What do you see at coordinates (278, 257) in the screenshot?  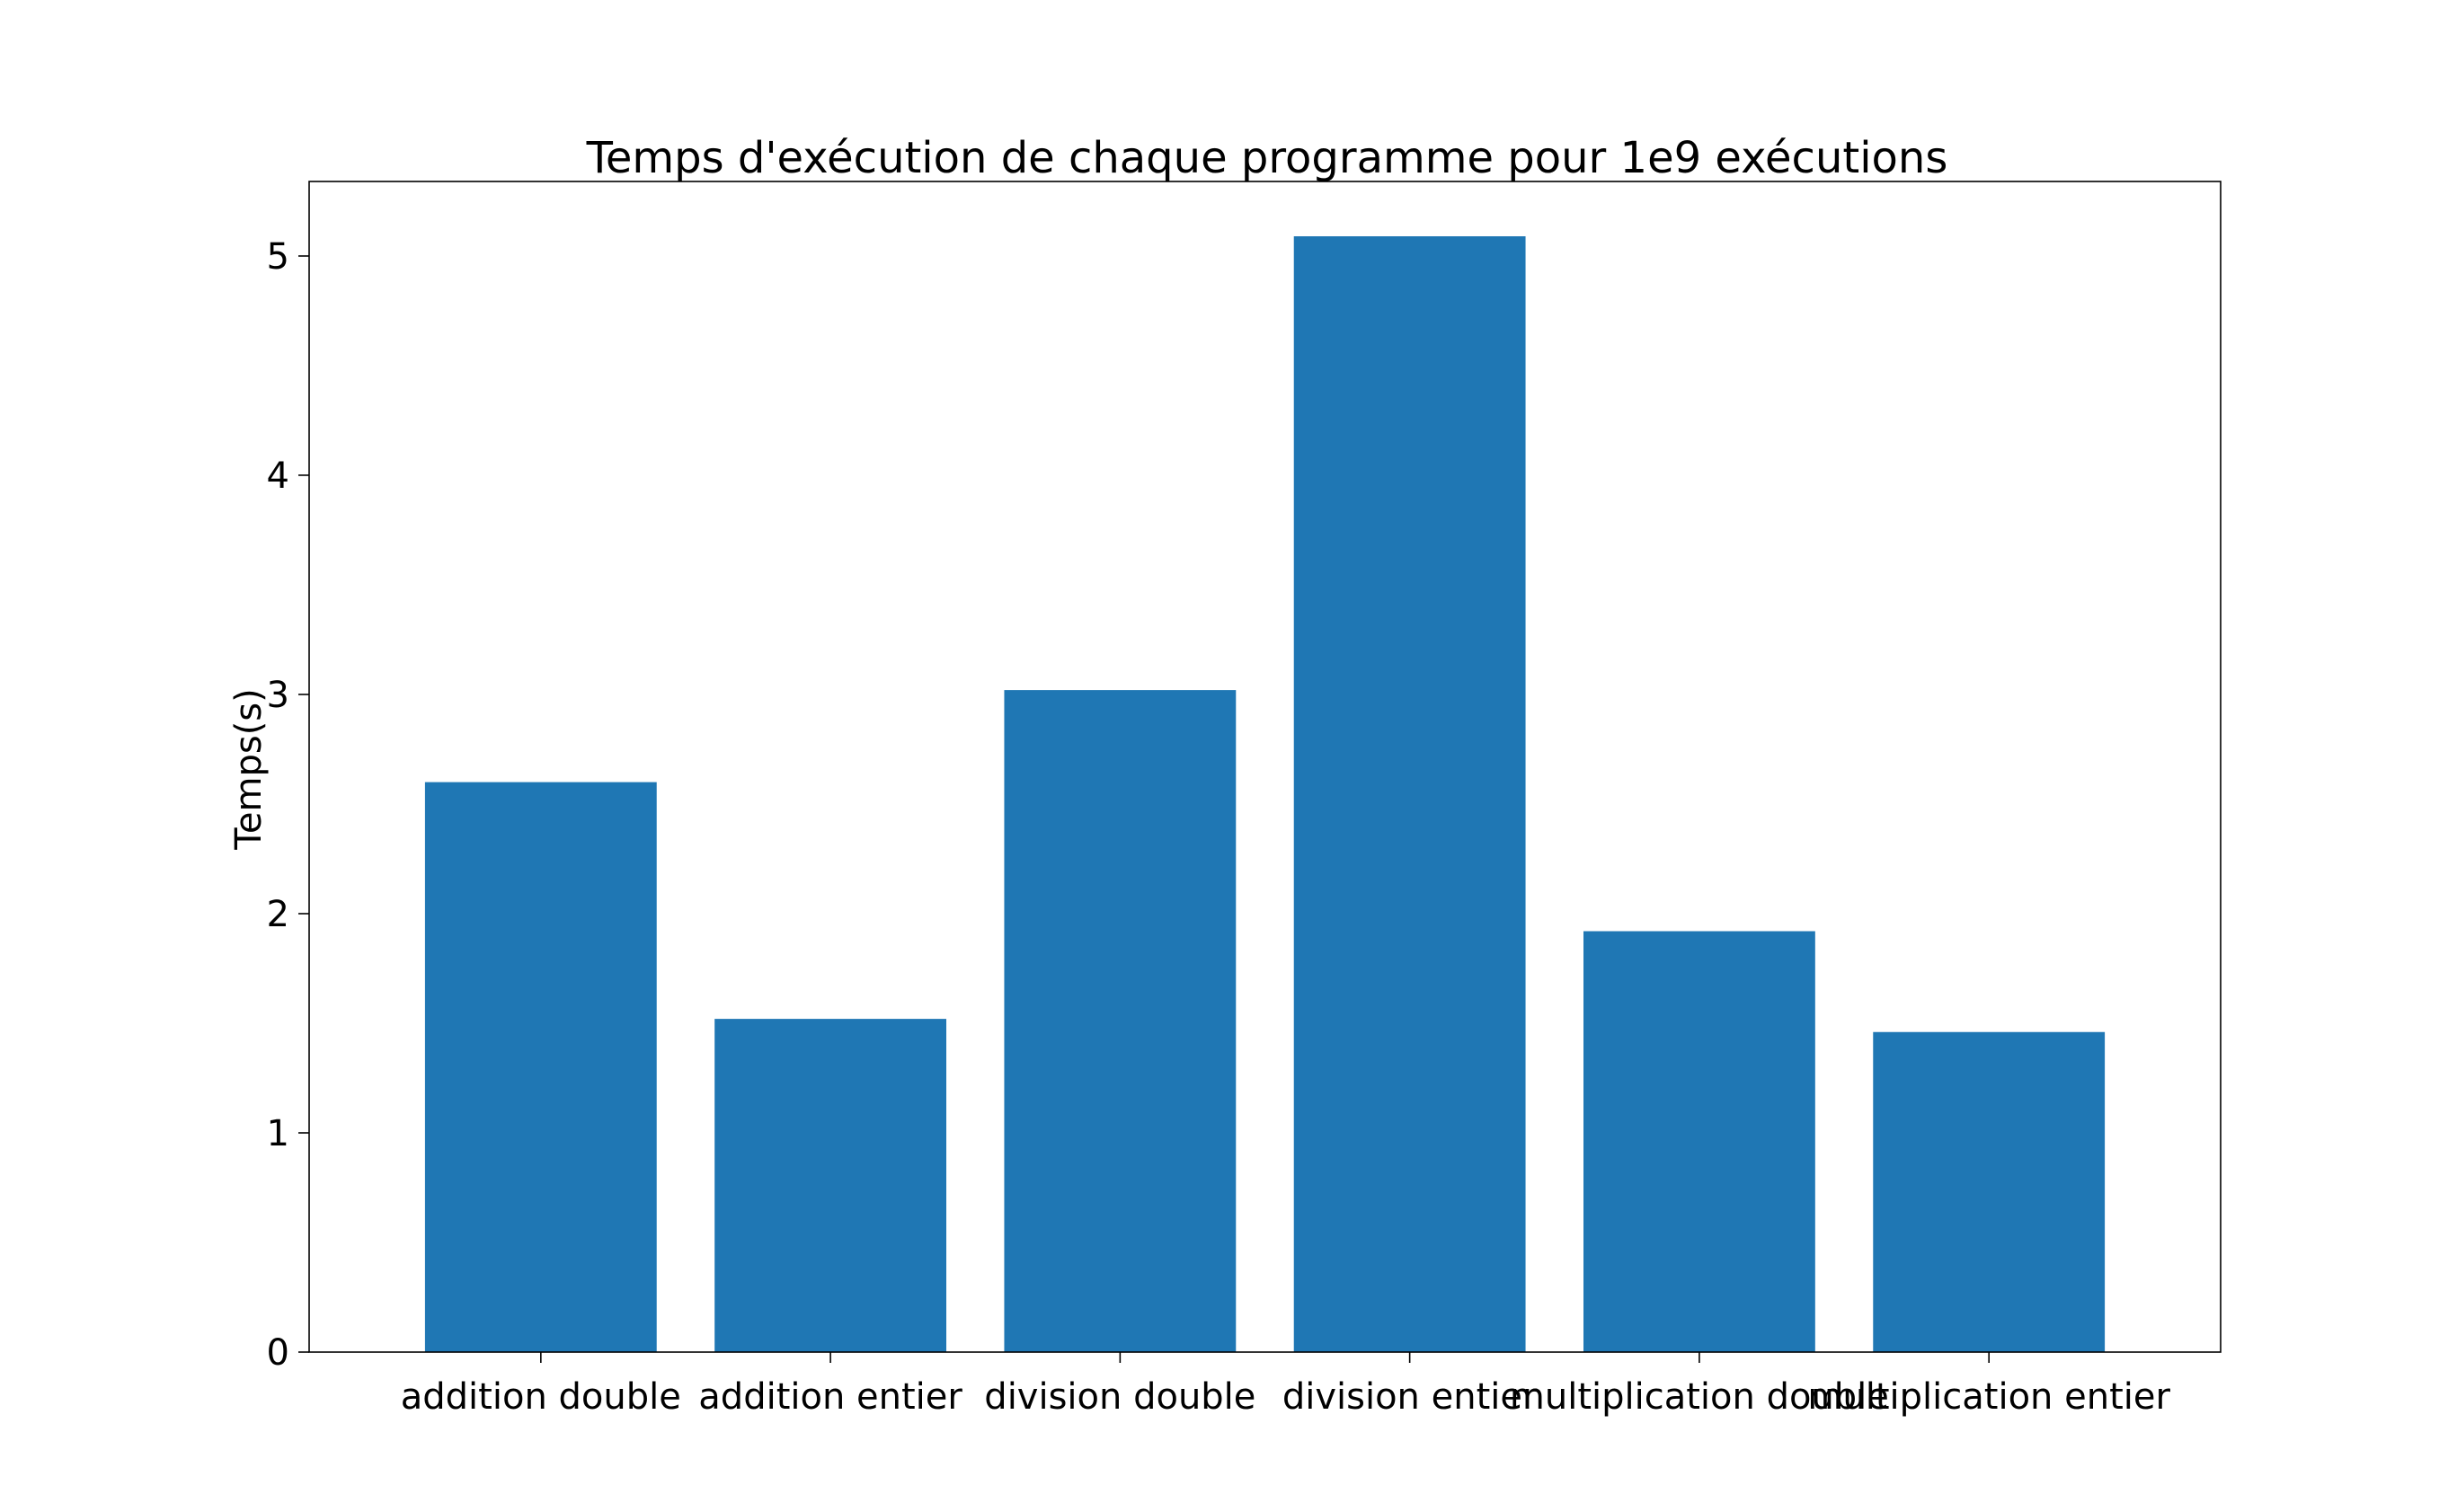 I see `y-tick-label: 5` at bounding box center [278, 257].